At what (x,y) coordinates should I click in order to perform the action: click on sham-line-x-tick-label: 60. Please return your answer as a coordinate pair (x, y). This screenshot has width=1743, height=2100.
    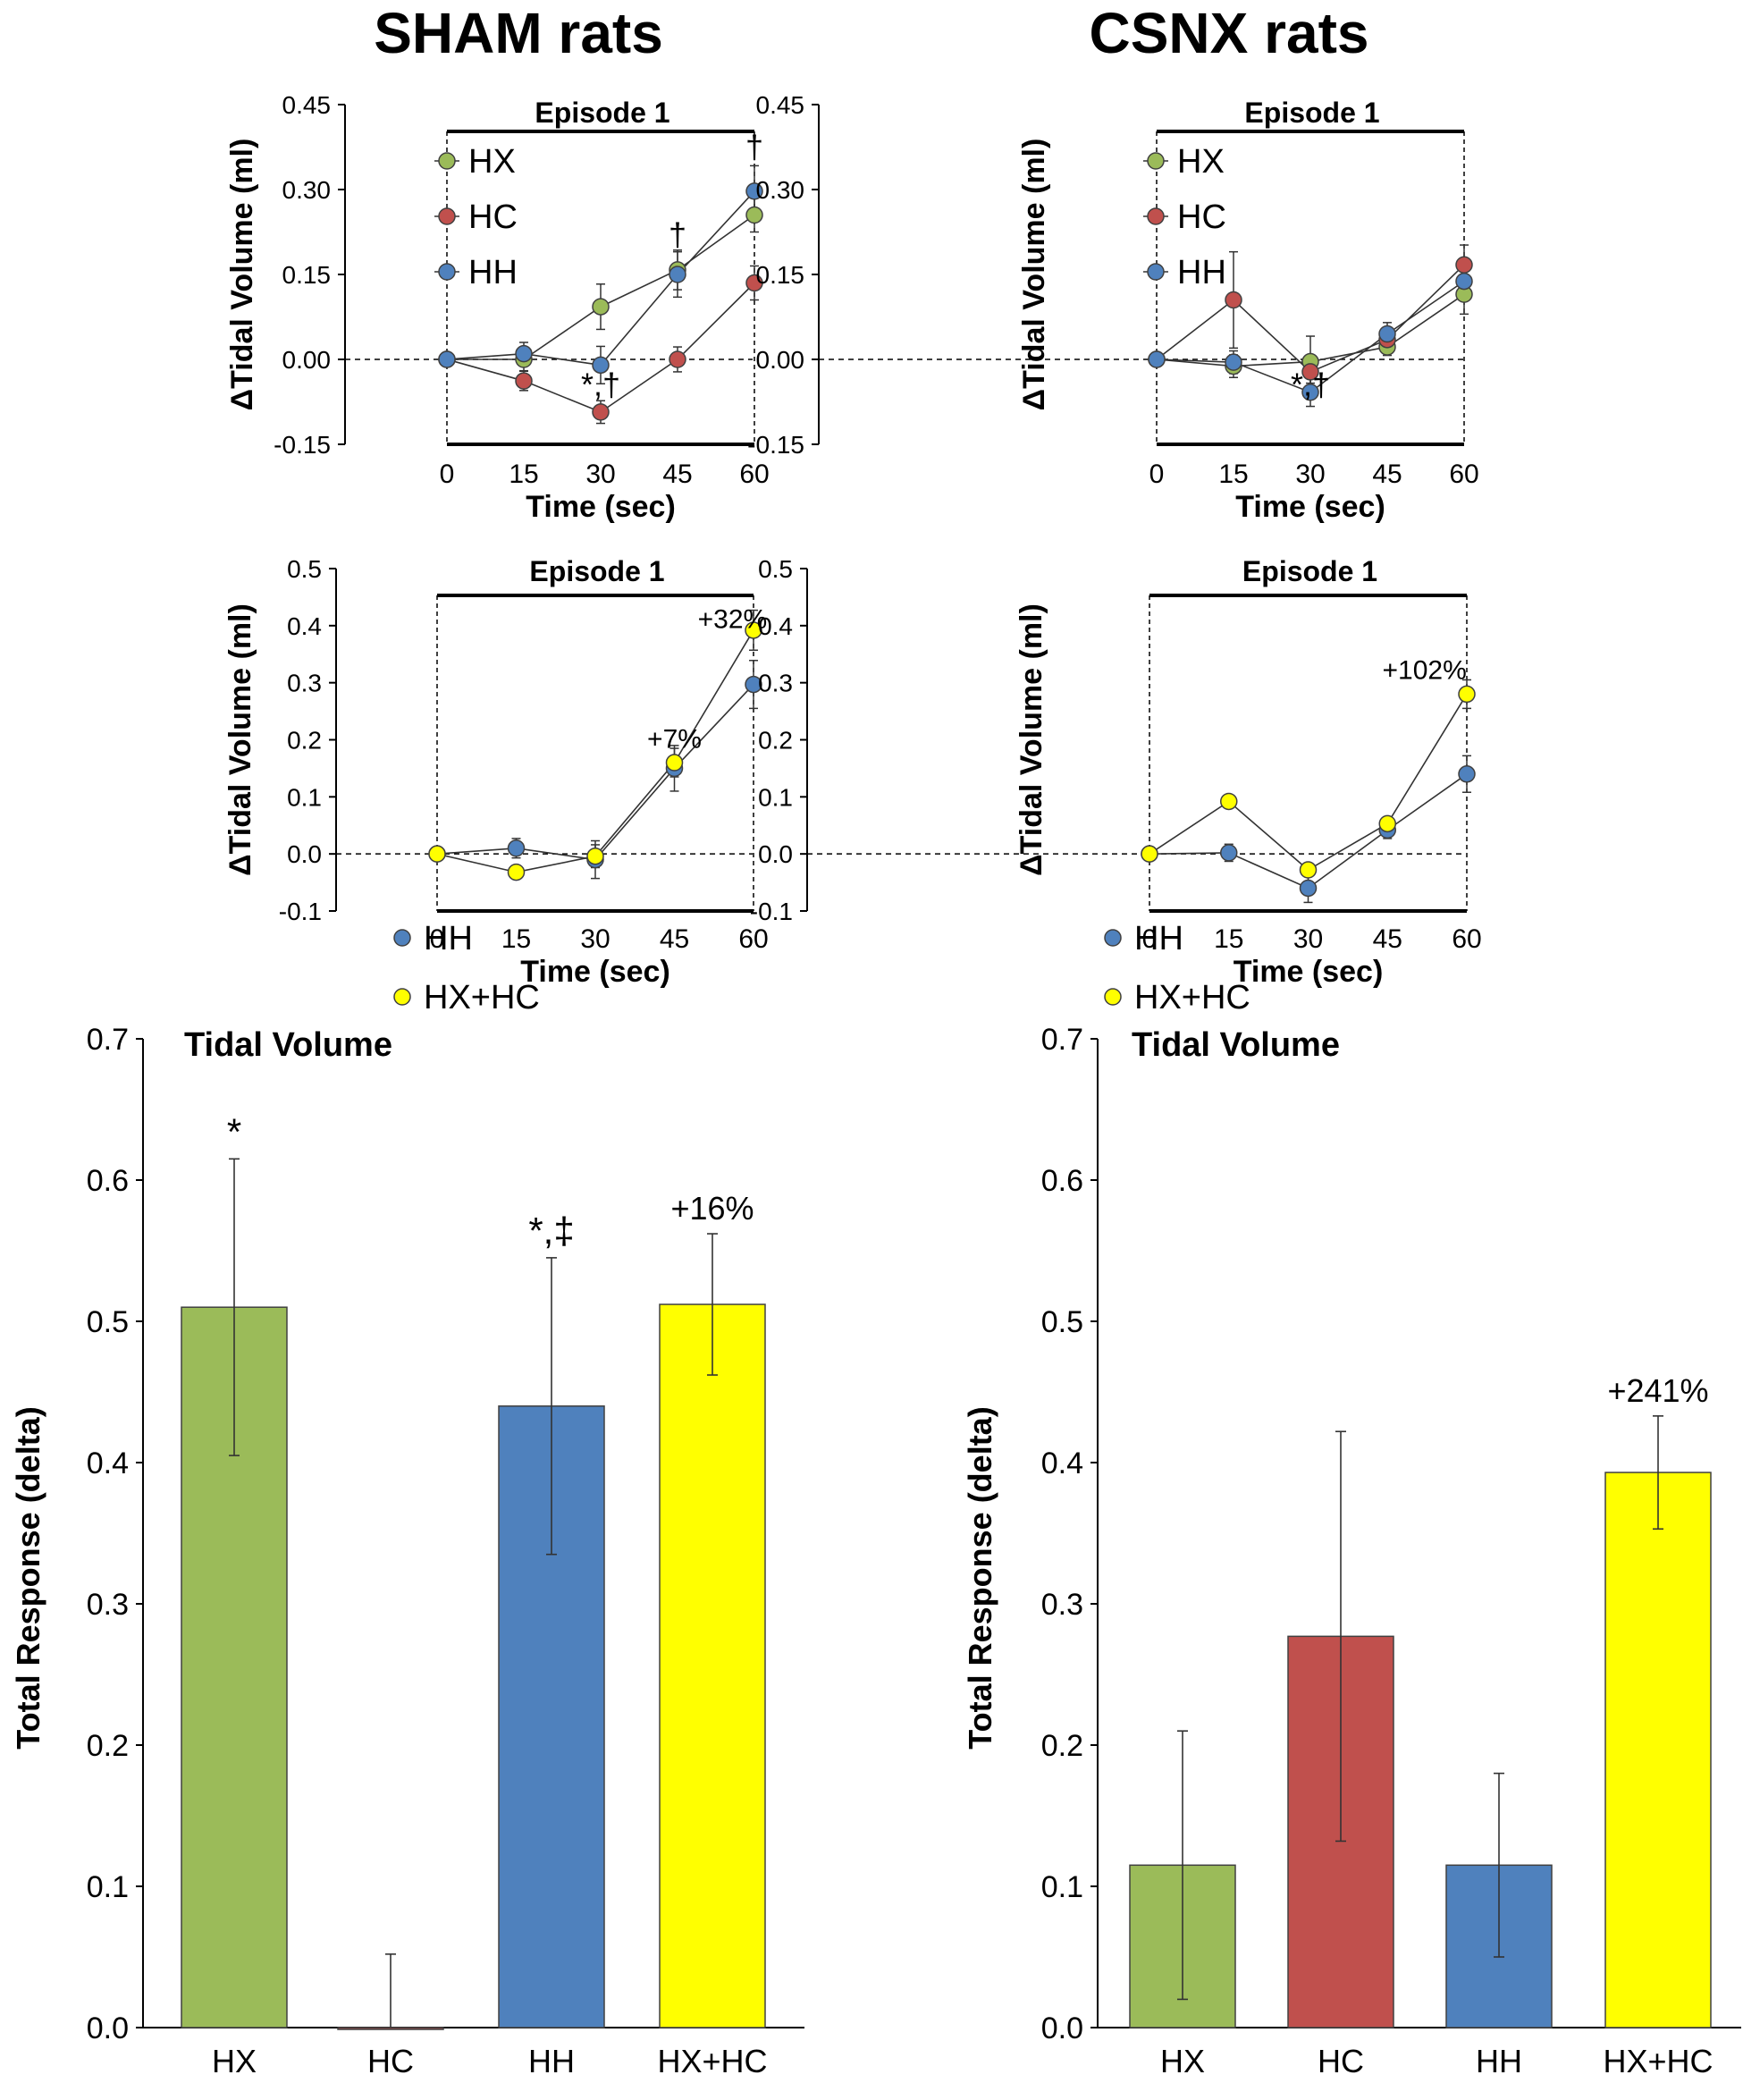
    Looking at the image, I should click on (754, 474).